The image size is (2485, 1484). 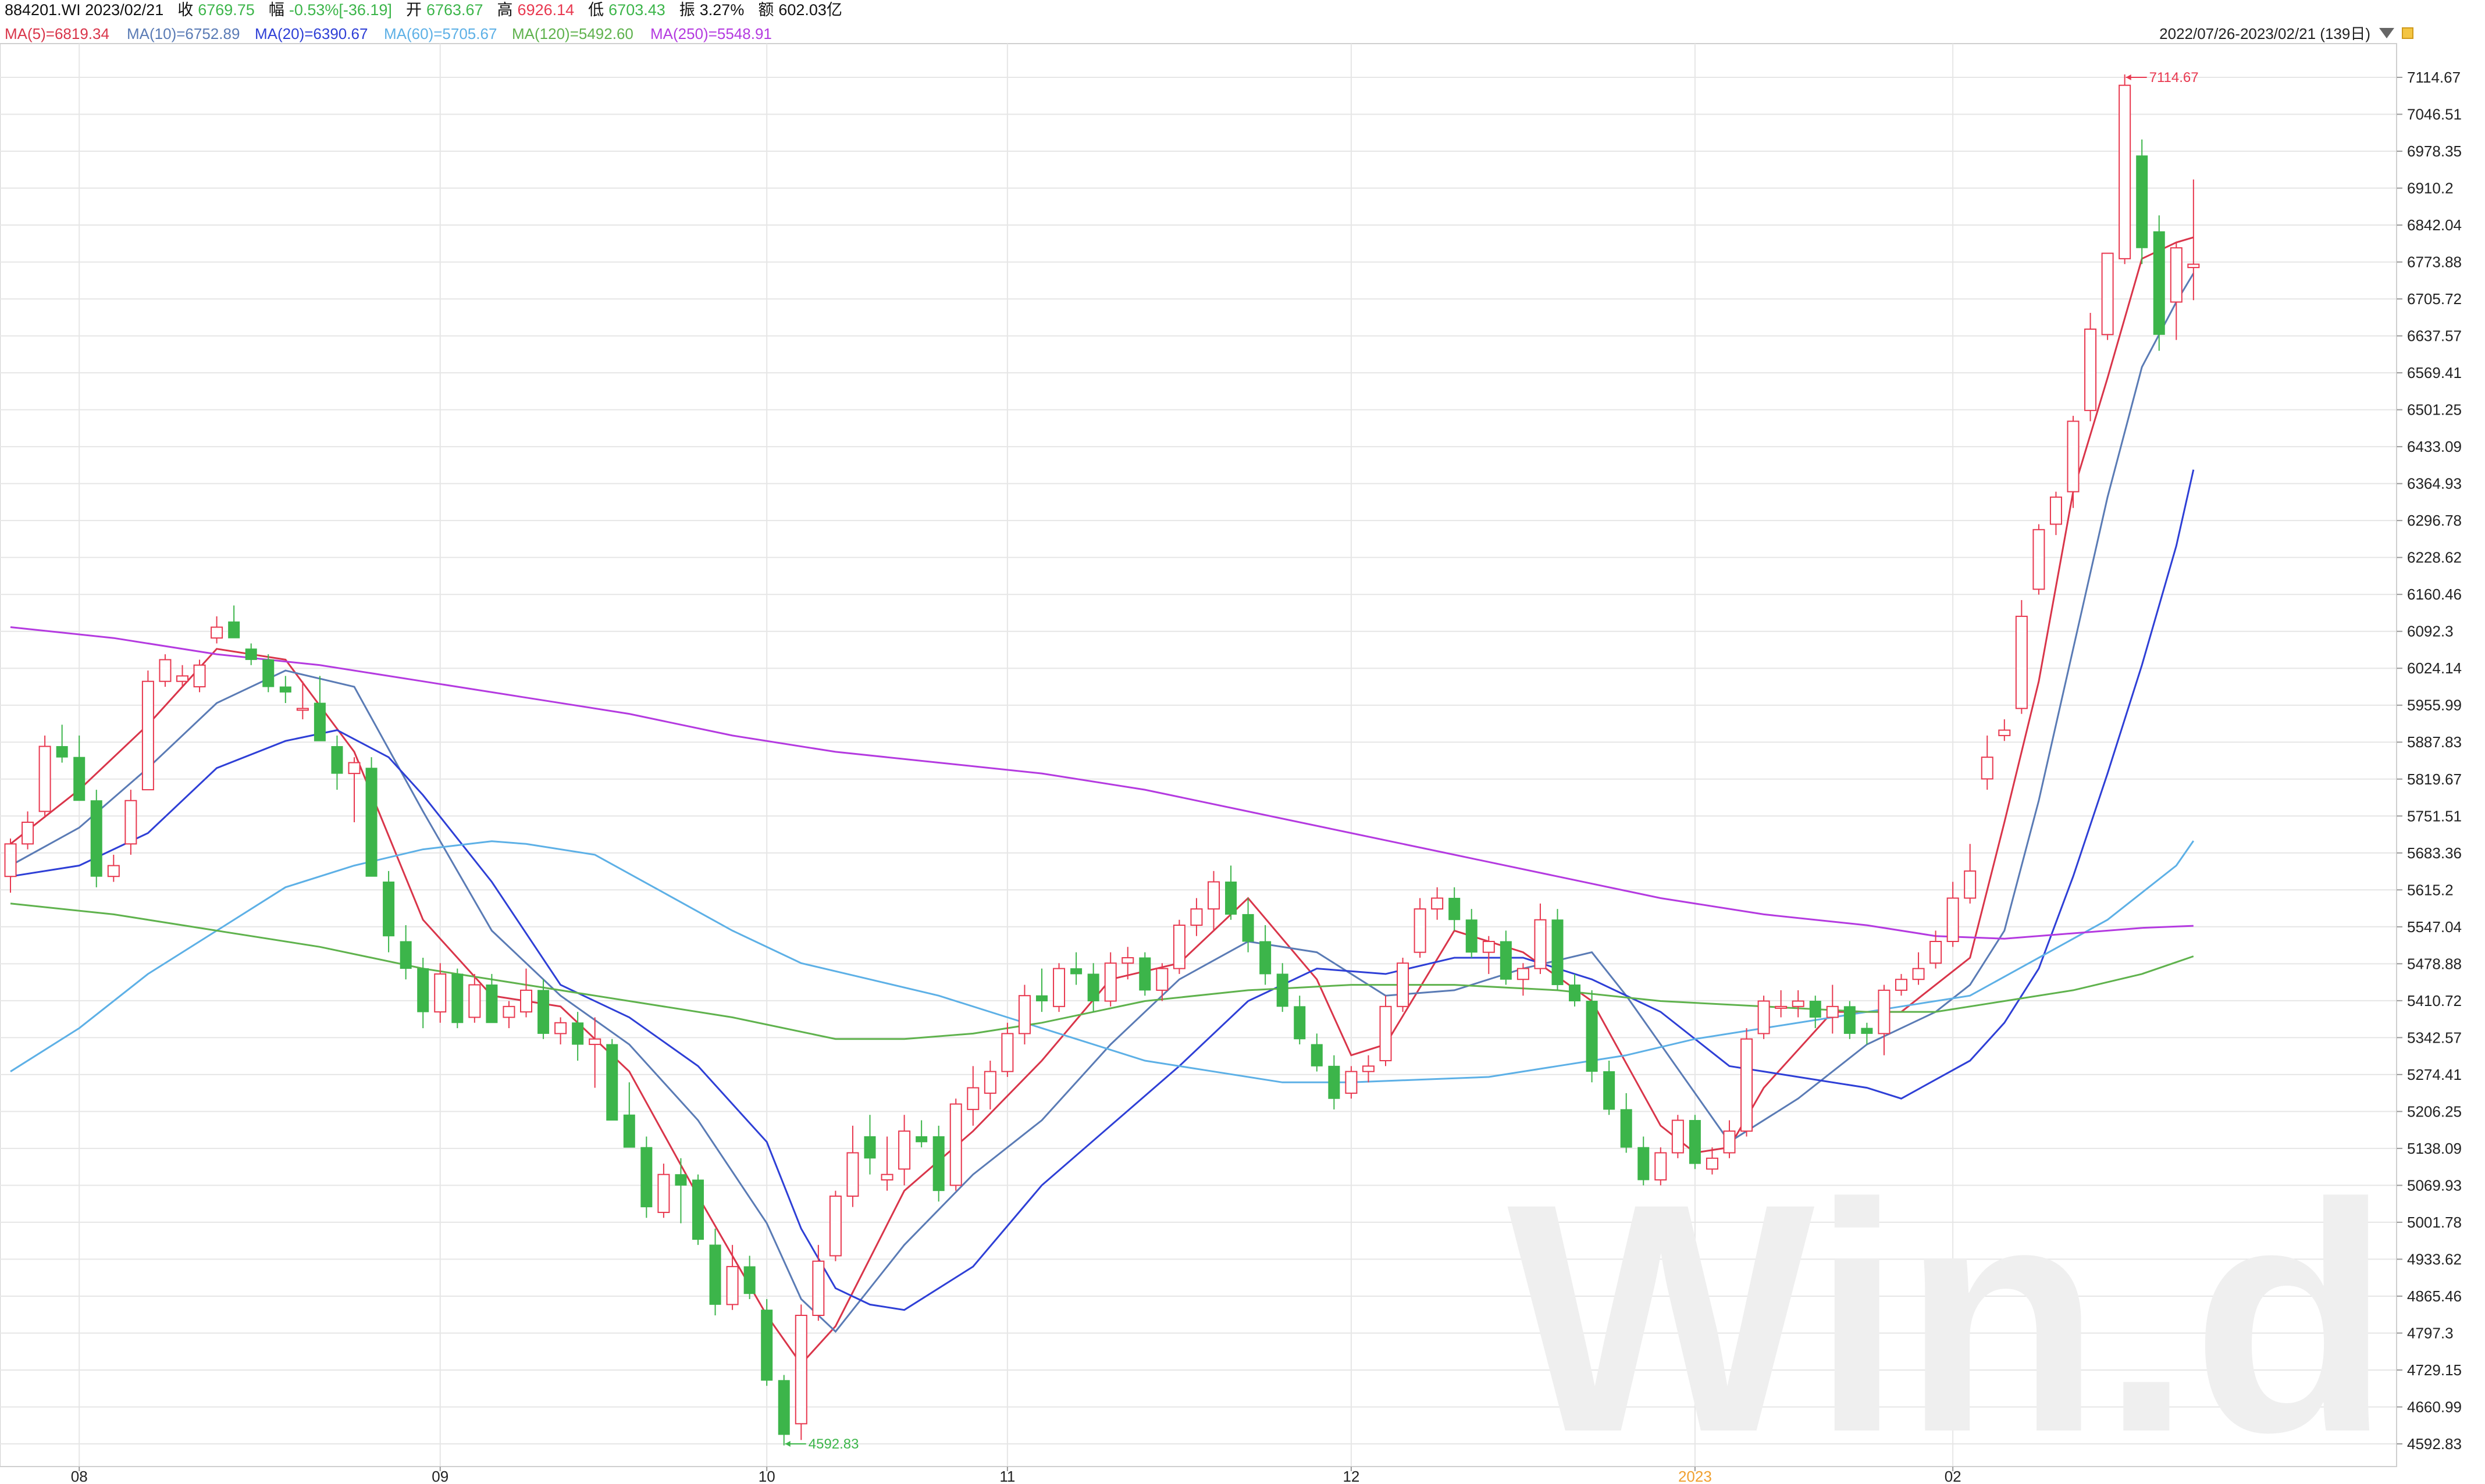 What do you see at coordinates (2431, 631) in the screenshot?
I see `y-tick-label: 6092.3` at bounding box center [2431, 631].